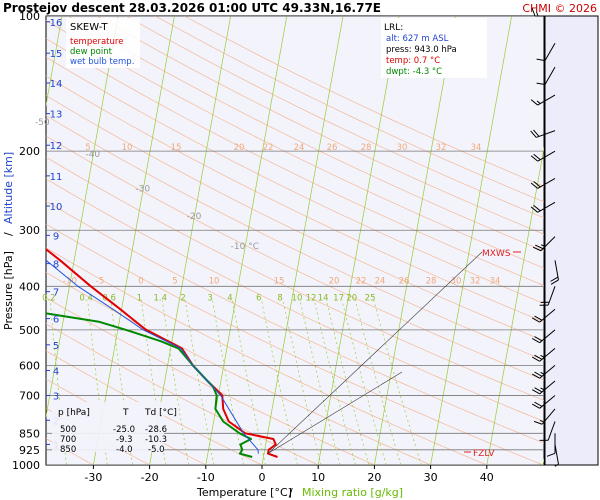 This screenshot has height=500, width=600. What do you see at coordinates (29, 395) in the screenshot?
I see `pressure-tick-label: 700` at bounding box center [29, 395].